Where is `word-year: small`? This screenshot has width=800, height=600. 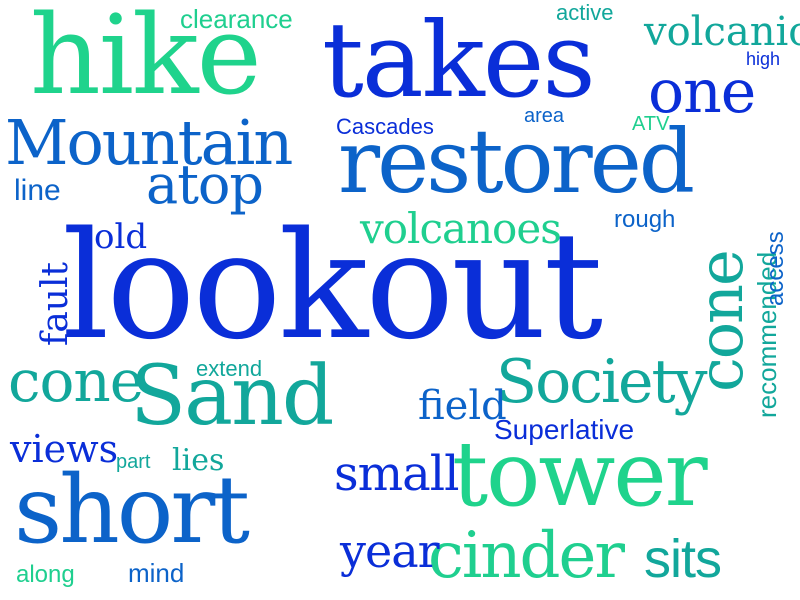 word-year: small is located at coordinates (396, 474).